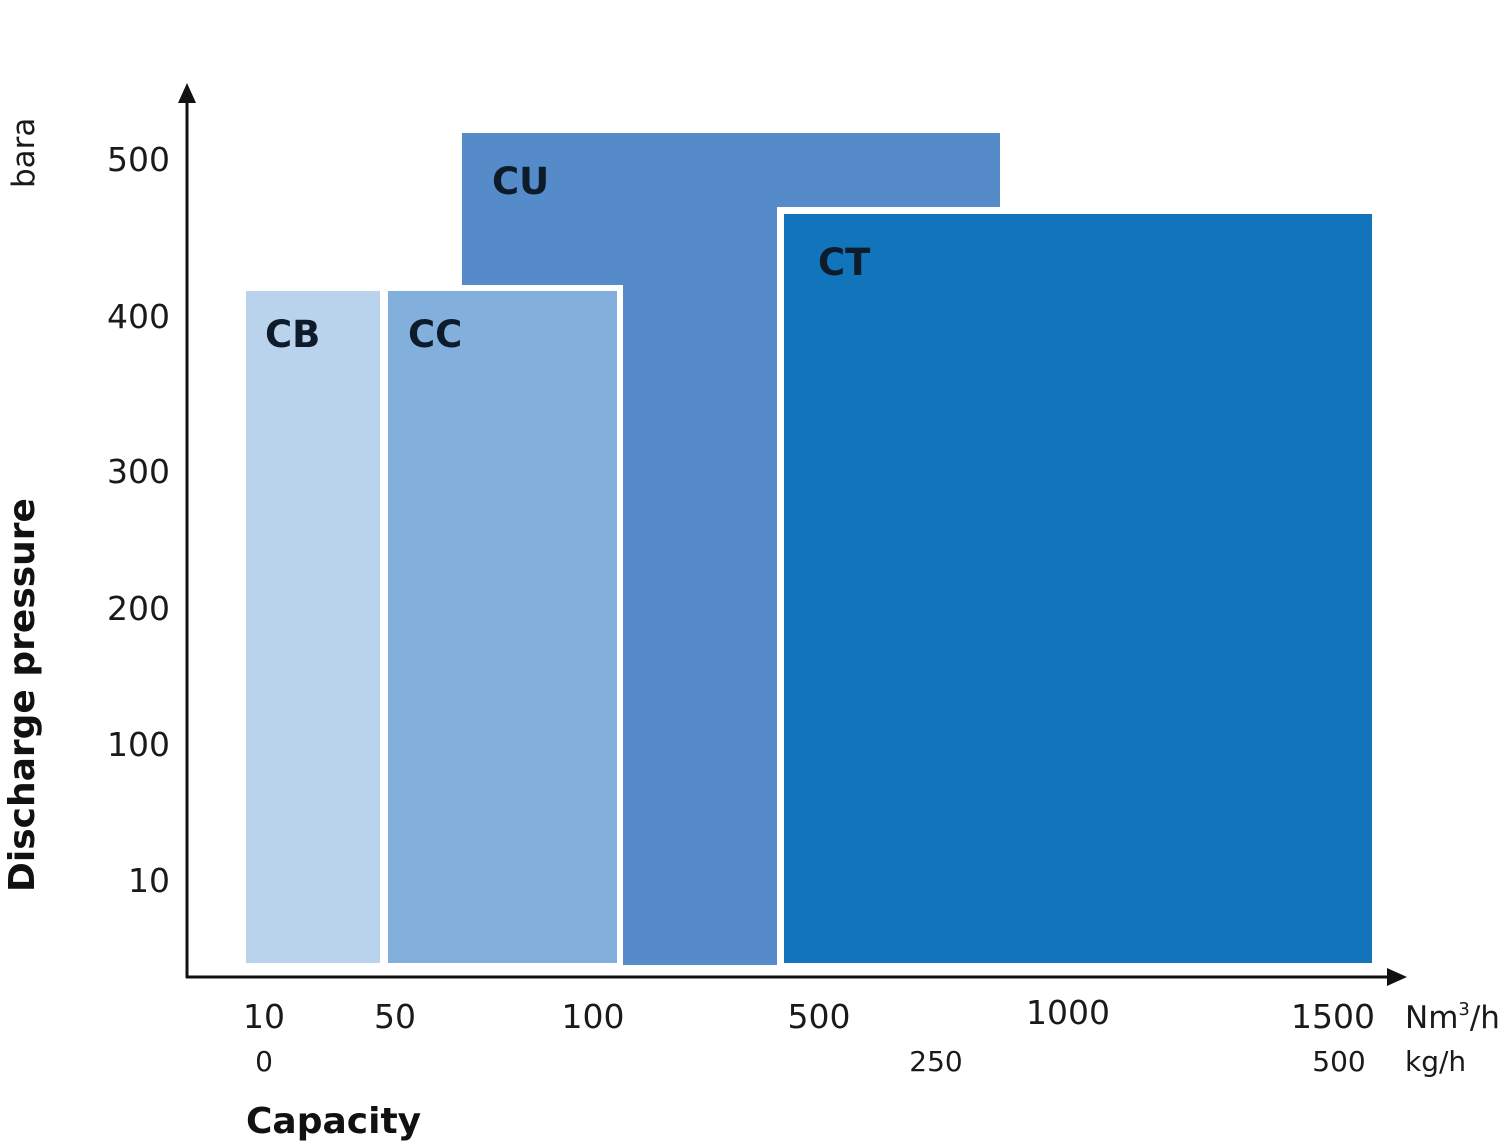 Image resolution: width=1500 pixels, height=1142 pixels. I want to click on y-axis-title: Discharge pressure, so click(22, 695).